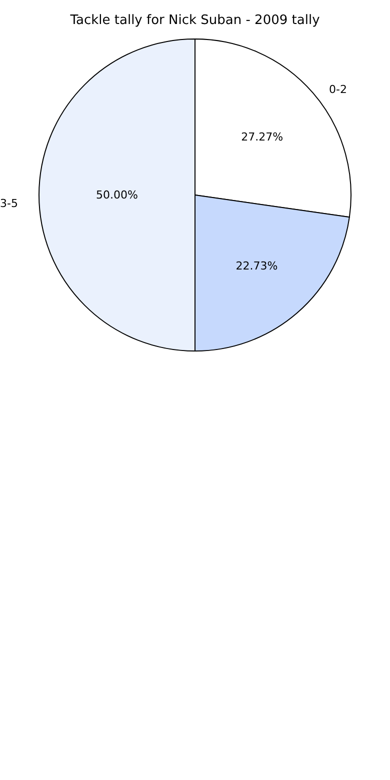 Image resolution: width=390 pixels, height=780 pixels. What do you see at coordinates (9, 203) in the screenshot?
I see `slice-label: 3-5` at bounding box center [9, 203].